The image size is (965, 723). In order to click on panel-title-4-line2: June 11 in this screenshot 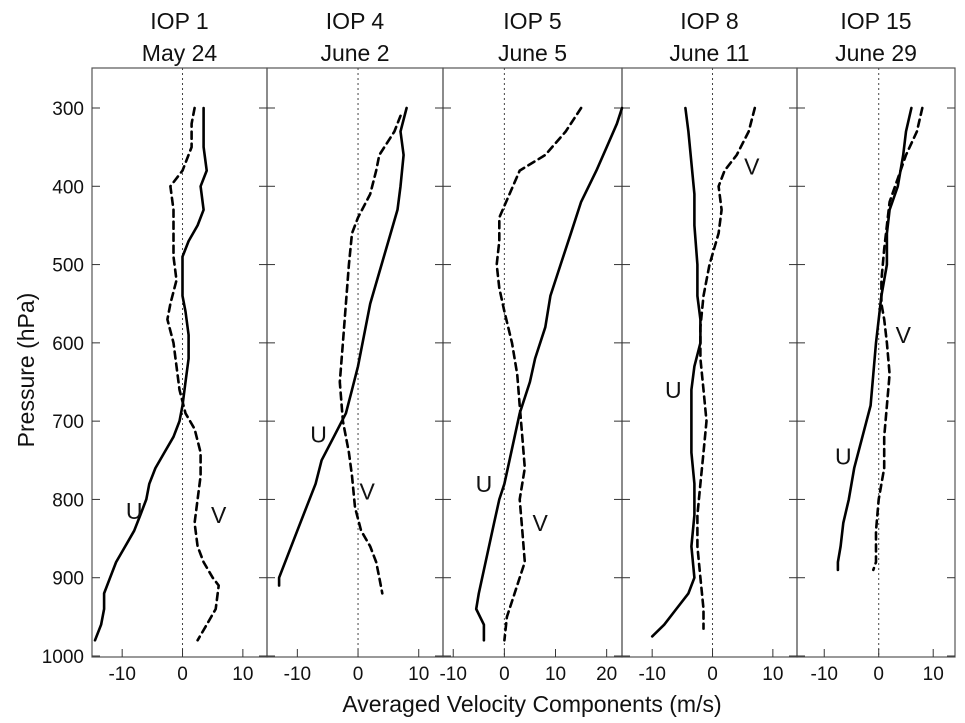, I will do `click(709, 53)`.